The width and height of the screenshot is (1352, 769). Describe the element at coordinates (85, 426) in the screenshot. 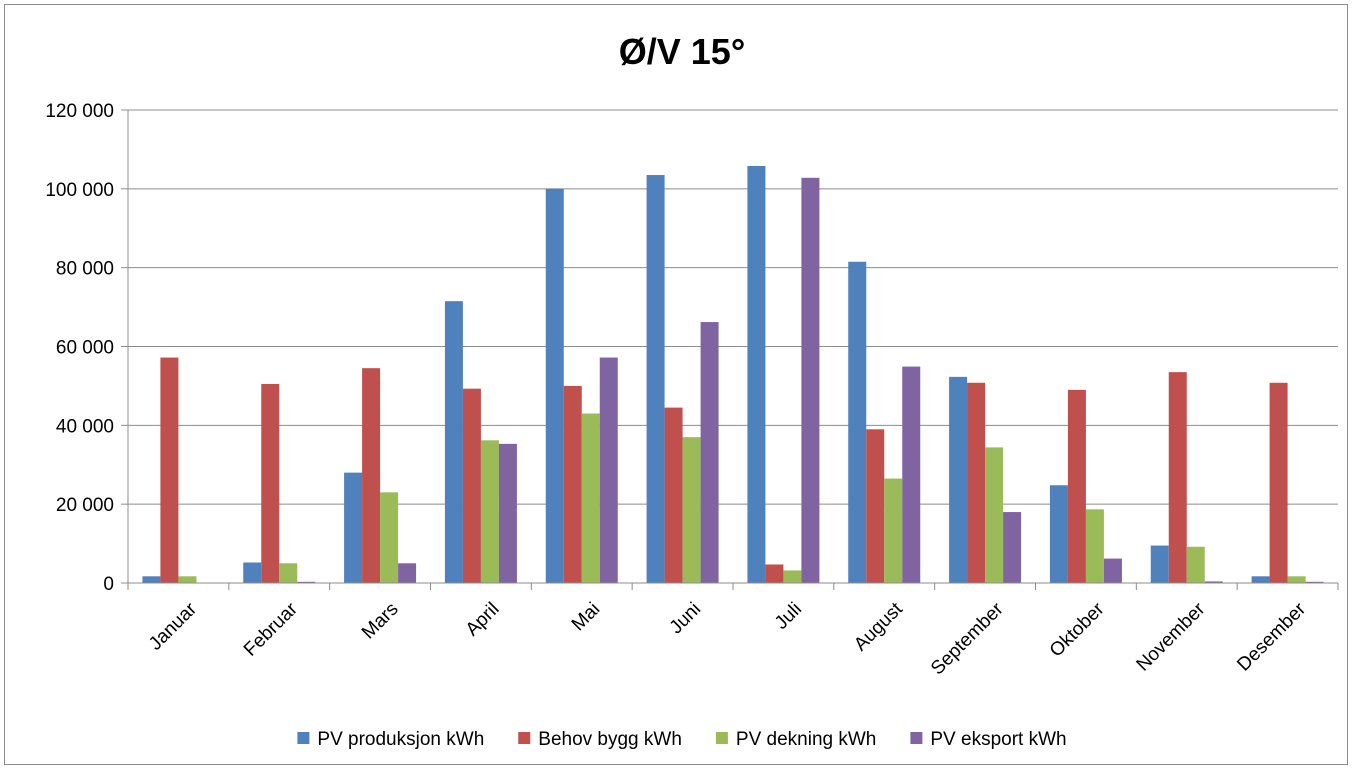

I see `y-tick-label: 40 000` at that location.